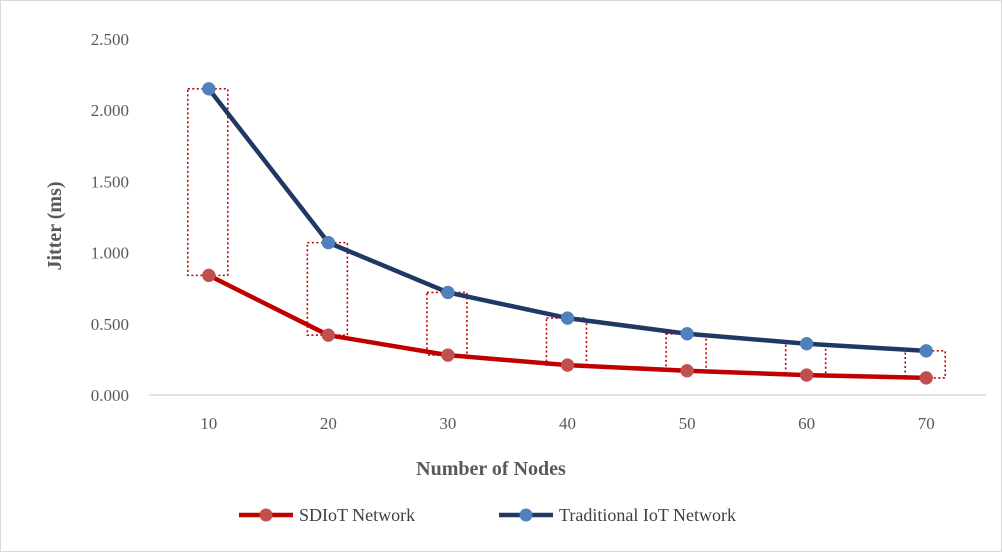  What do you see at coordinates (491, 469) in the screenshot?
I see `x-axis-title: Number of Nodes` at bounding box center [491, 469].